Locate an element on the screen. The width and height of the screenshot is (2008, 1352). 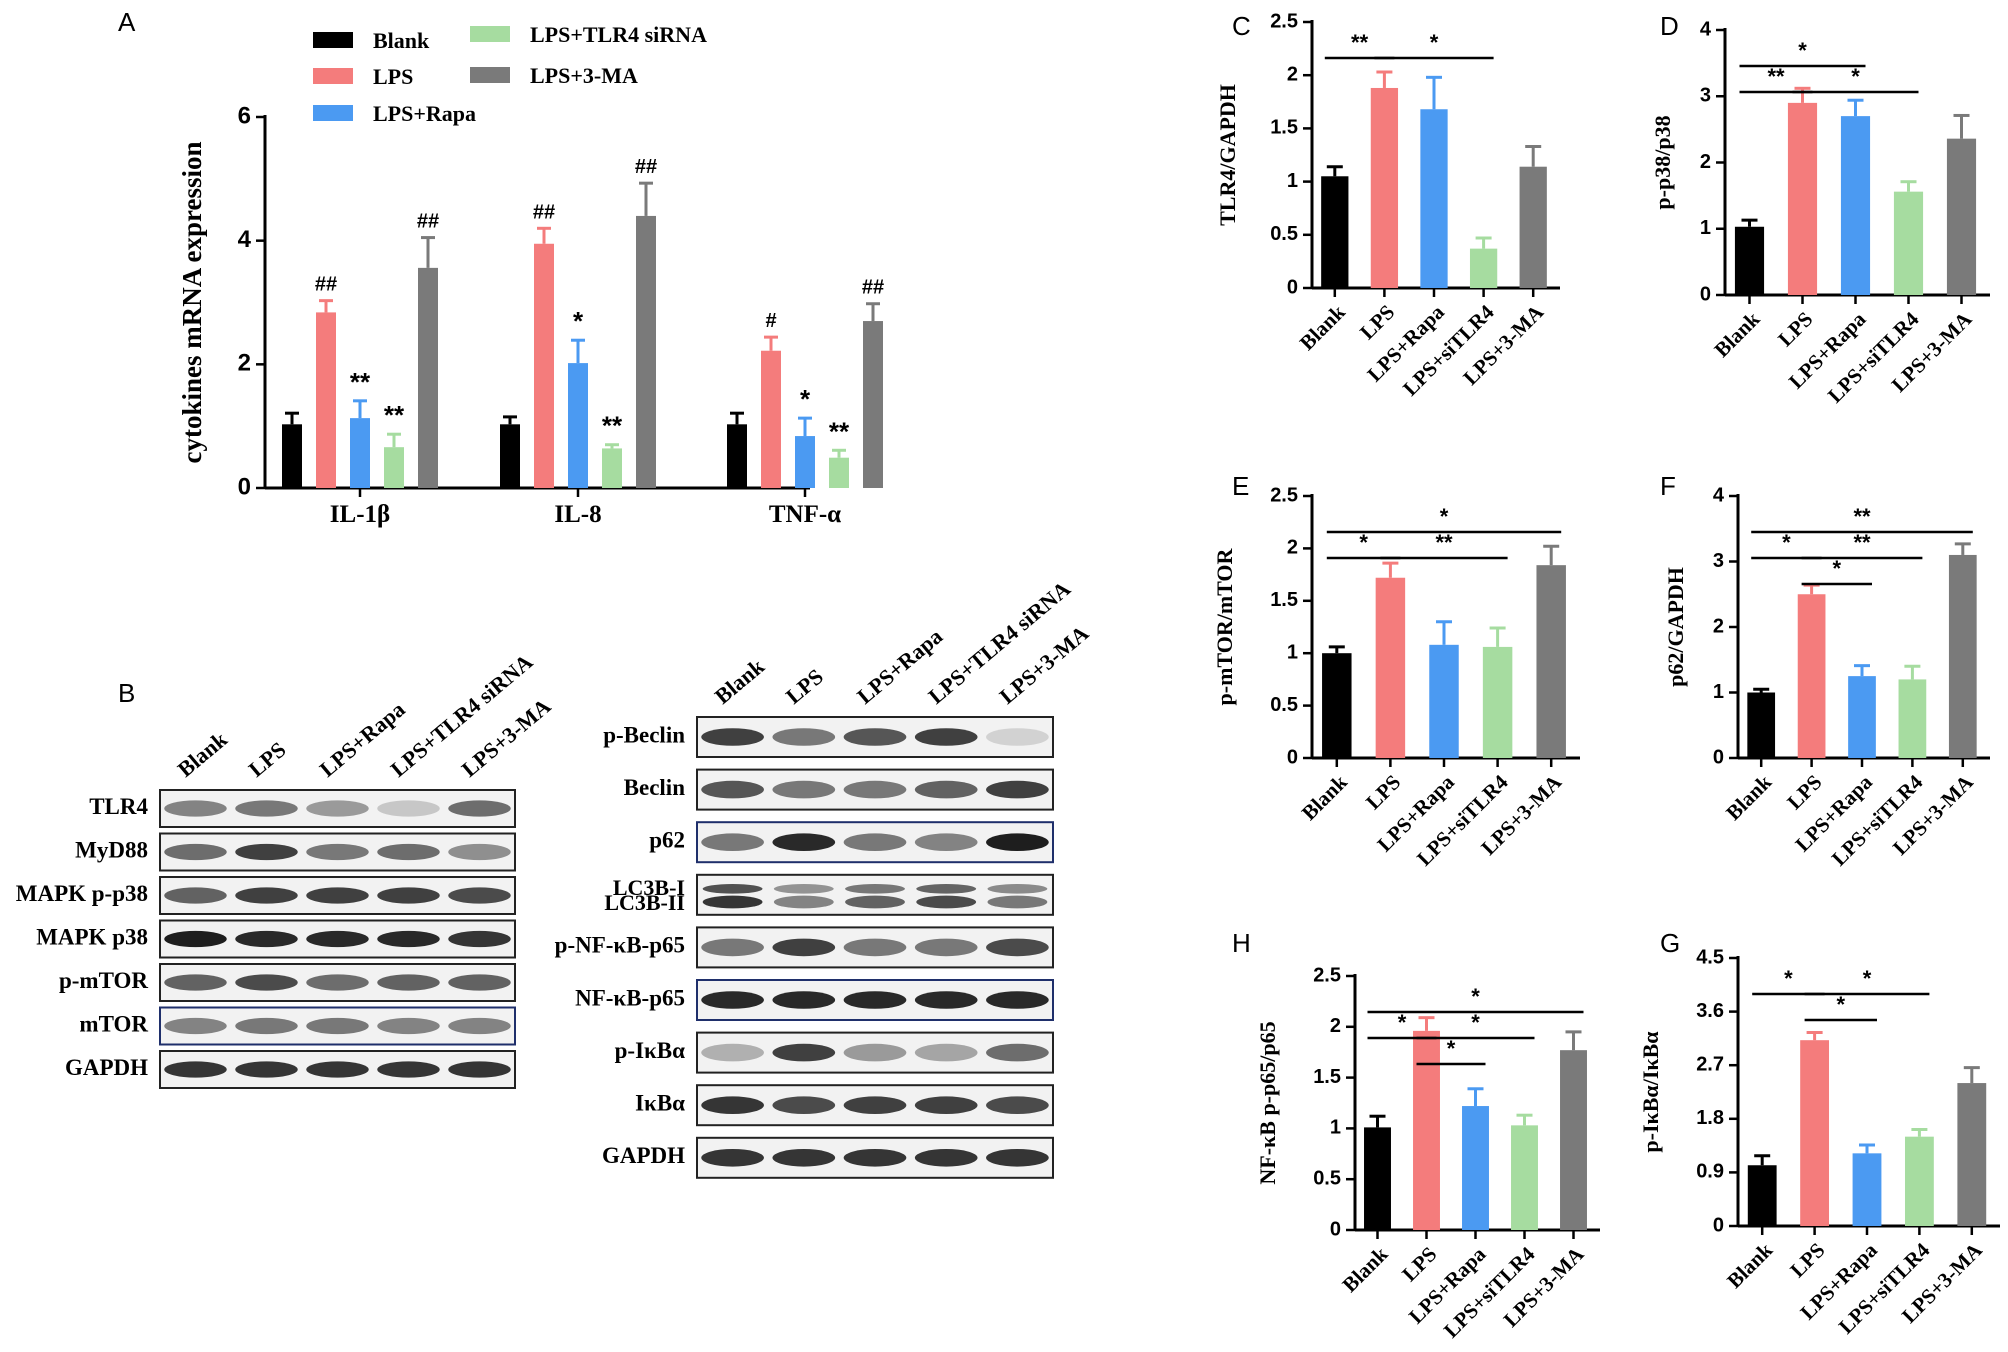
y-axis-title: p-p38/p38 is located at coordinates (1662, 162).